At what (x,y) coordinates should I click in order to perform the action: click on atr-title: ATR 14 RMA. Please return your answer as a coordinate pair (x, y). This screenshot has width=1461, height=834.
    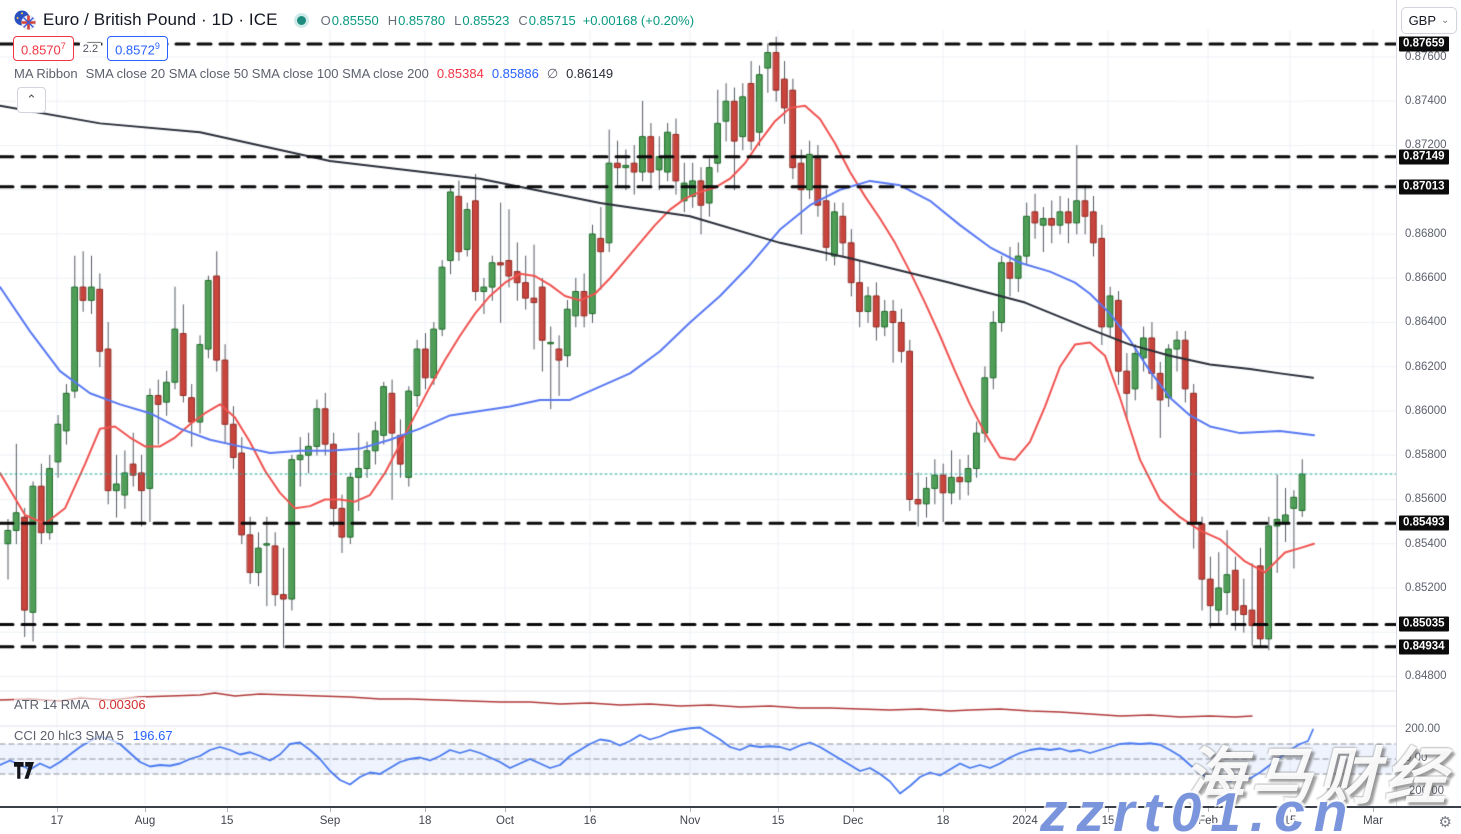
    Looking at the image, I should click on (52, 704).